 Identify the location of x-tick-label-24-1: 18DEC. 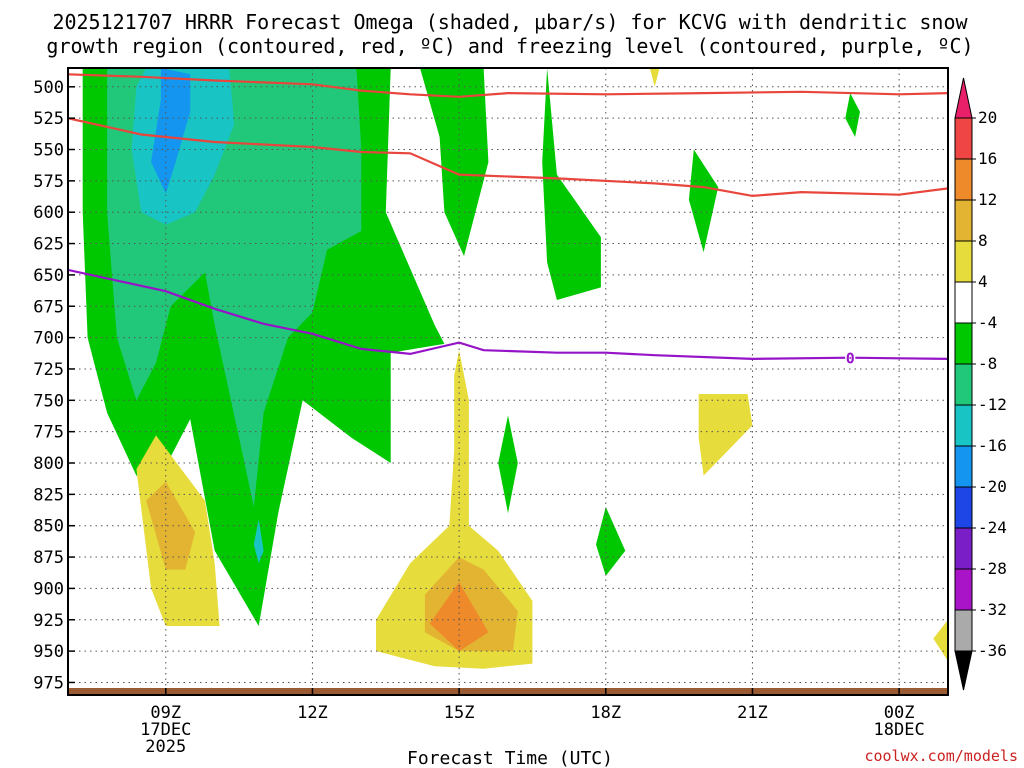
(899, 730).